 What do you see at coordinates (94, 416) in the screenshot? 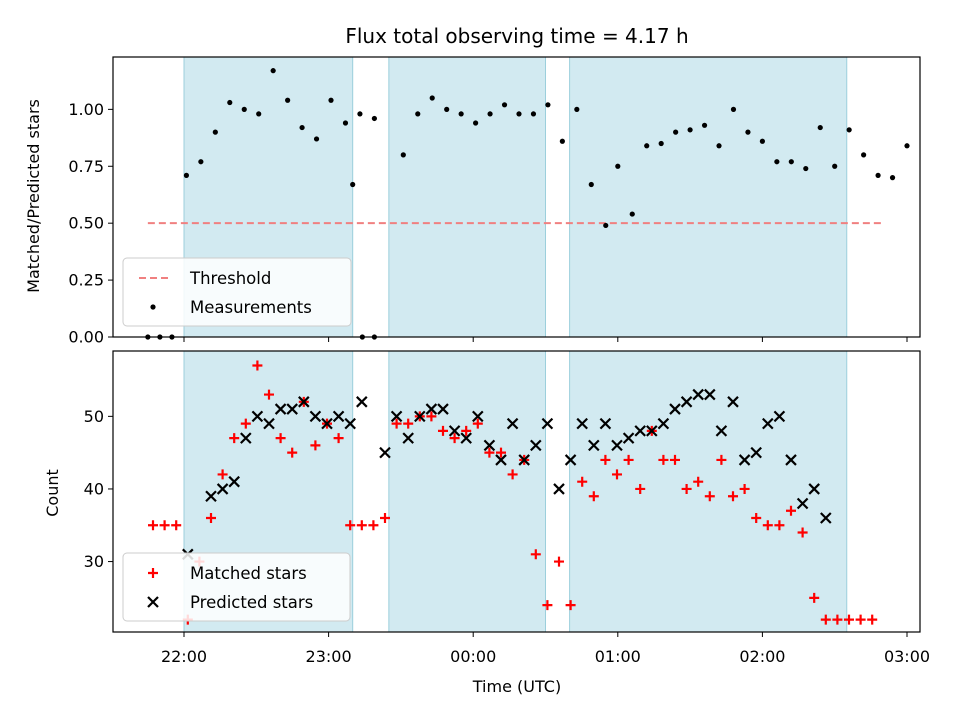
I see `y-tick-label: 50` at bounding box center [94, 416].